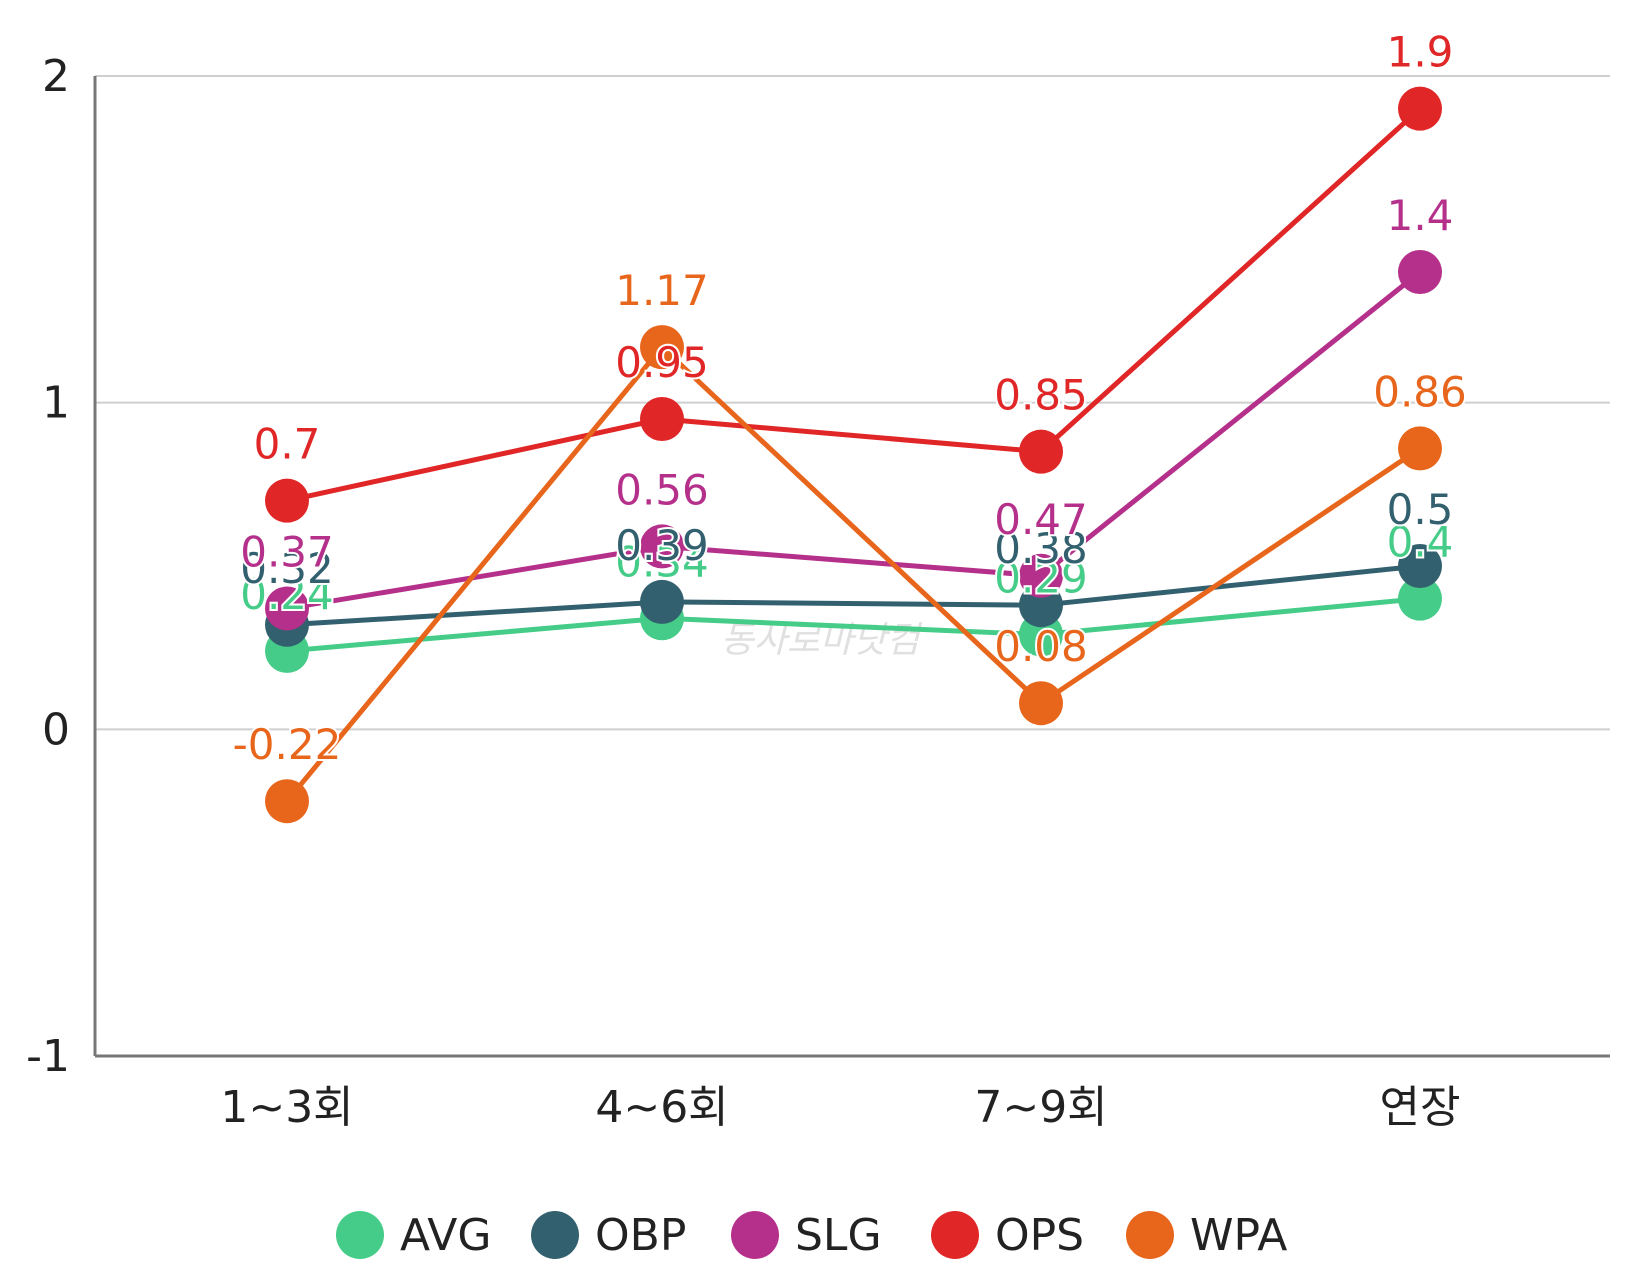  What do you see at coordinates (755, 1235) in the screenshot?
I see `legend-marker-slg` at bounding box center [755, 1235].